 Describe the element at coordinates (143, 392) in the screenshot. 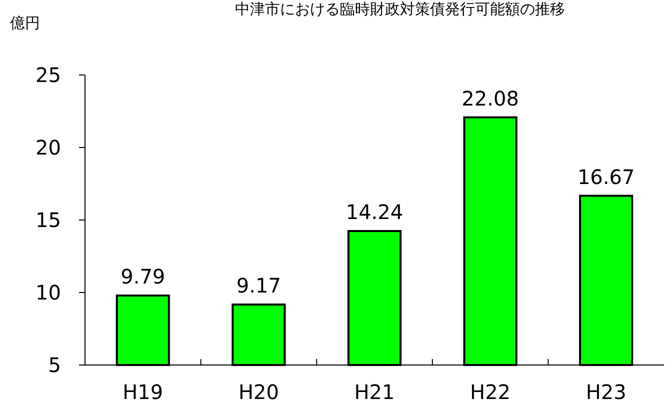

I see `x-tick-label: H19` at that location.